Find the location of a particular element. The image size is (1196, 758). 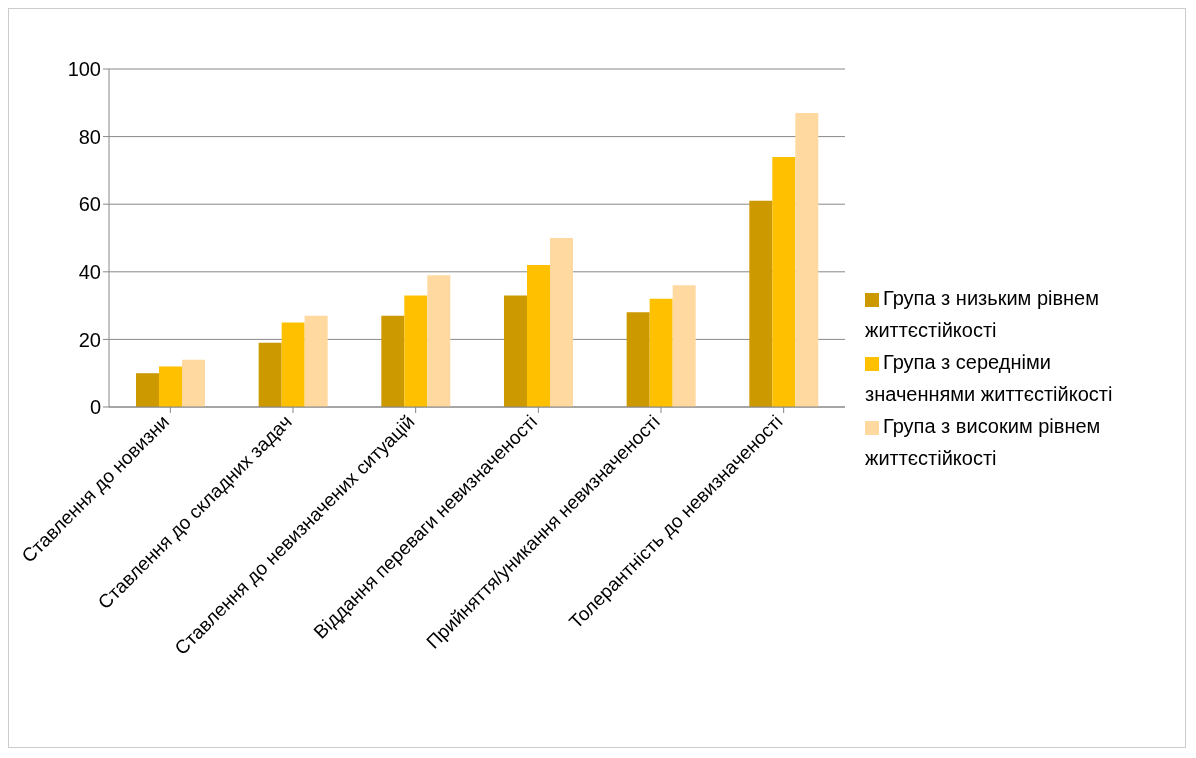

y-tick-label: 80 is located at coordinates (89, 136).